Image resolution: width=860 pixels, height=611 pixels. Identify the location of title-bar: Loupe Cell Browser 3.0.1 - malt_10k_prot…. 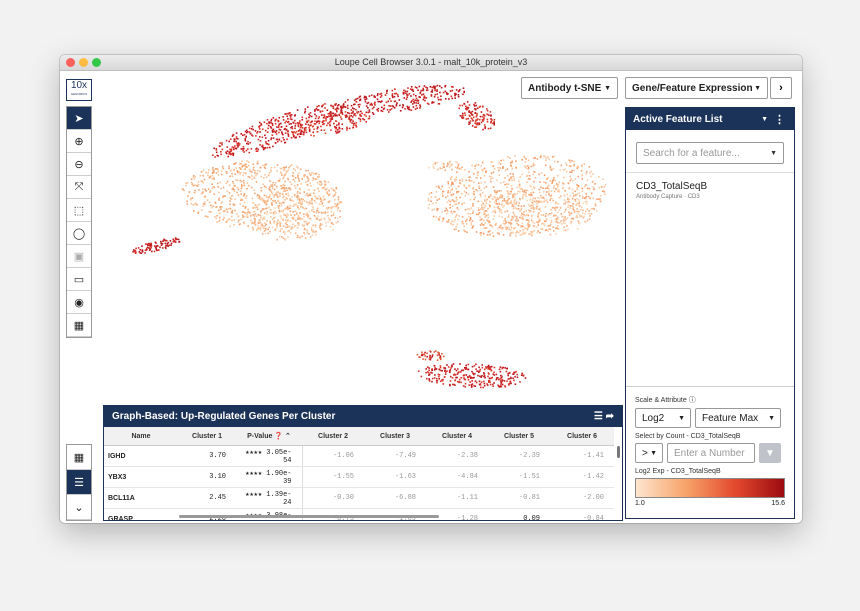
(431, 63).